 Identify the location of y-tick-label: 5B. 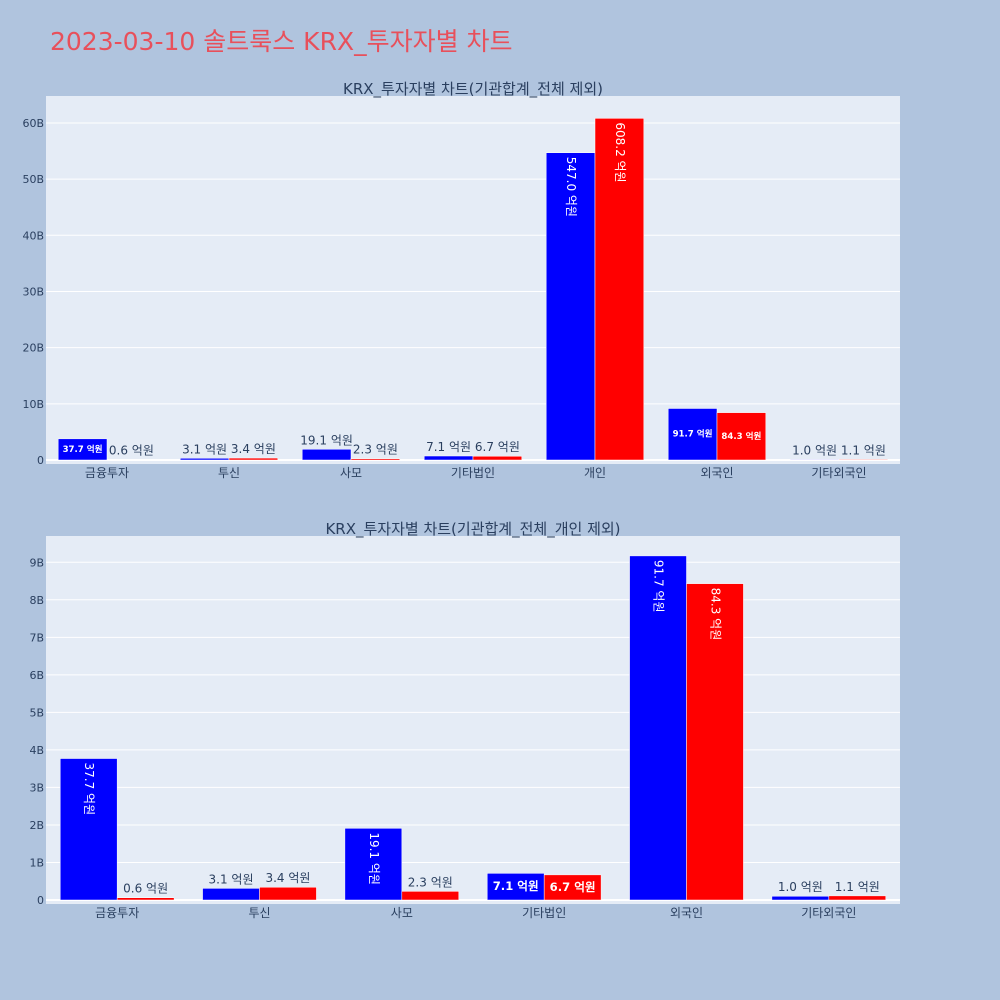
(36, 712).